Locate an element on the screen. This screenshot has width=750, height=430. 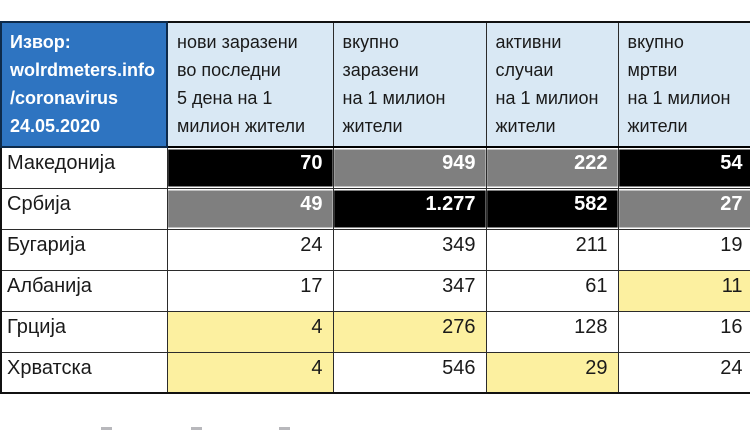
table-row: Македонија 70 949 222 54 is located at coordinates (375, 167).